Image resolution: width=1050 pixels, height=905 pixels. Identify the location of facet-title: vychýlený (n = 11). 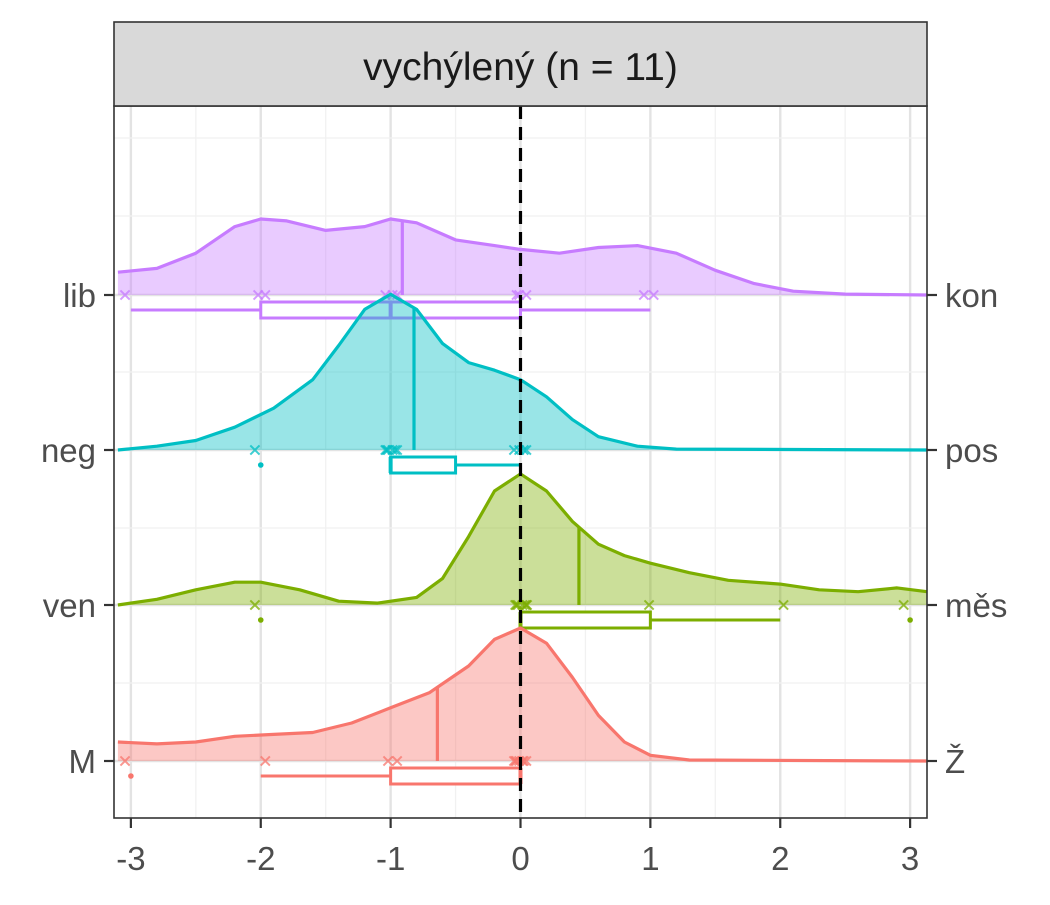
(520, 67).